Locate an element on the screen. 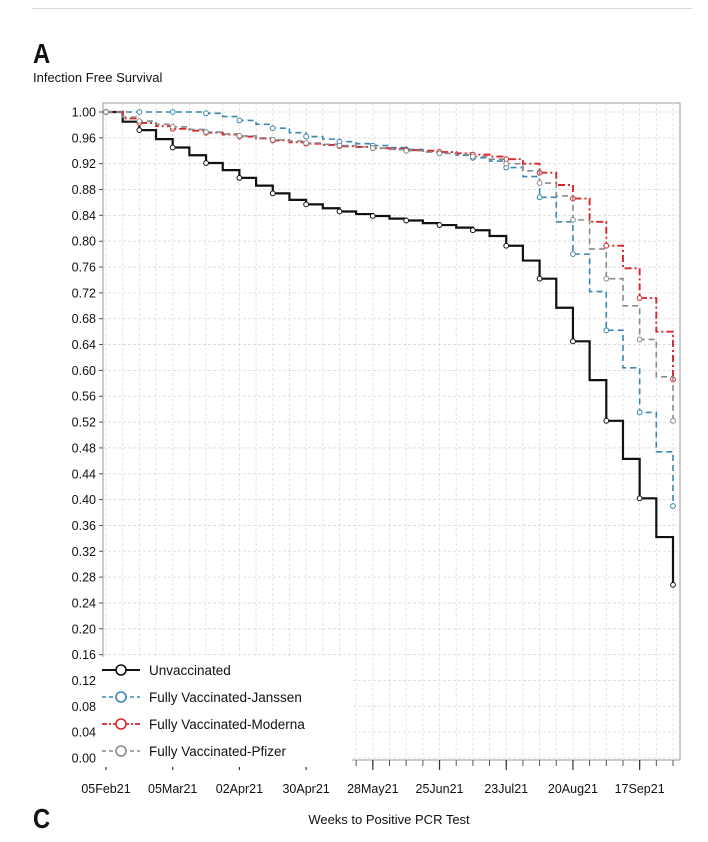 This screenshot has width=708, height=842. y-tick-label: 0.88 is located at coordinates (84, 190).